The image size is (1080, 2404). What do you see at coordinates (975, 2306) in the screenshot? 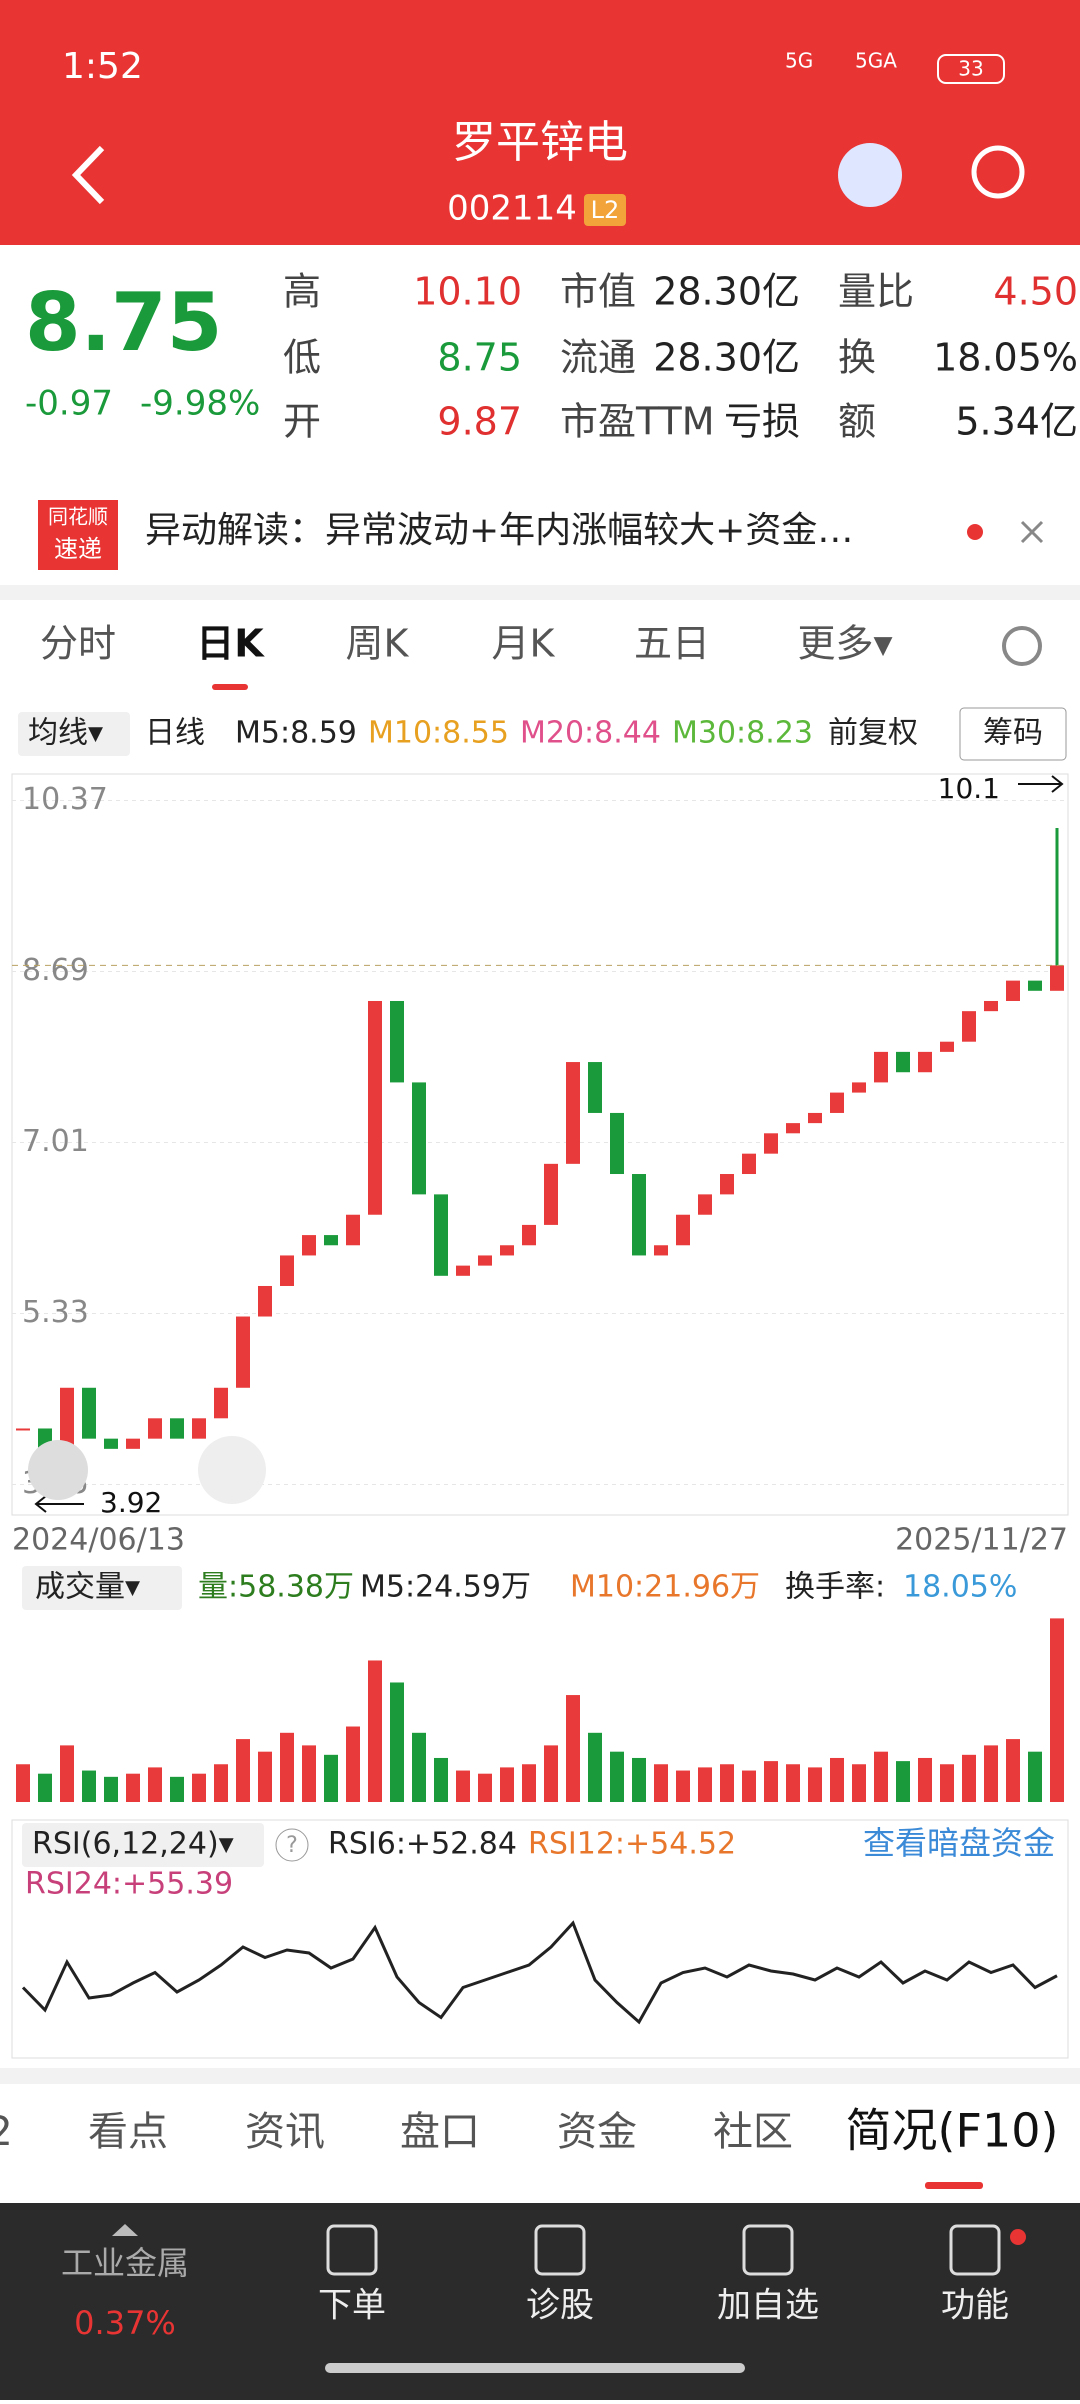
I see `nav-item: 功能` at bounding box center [975, 2306].